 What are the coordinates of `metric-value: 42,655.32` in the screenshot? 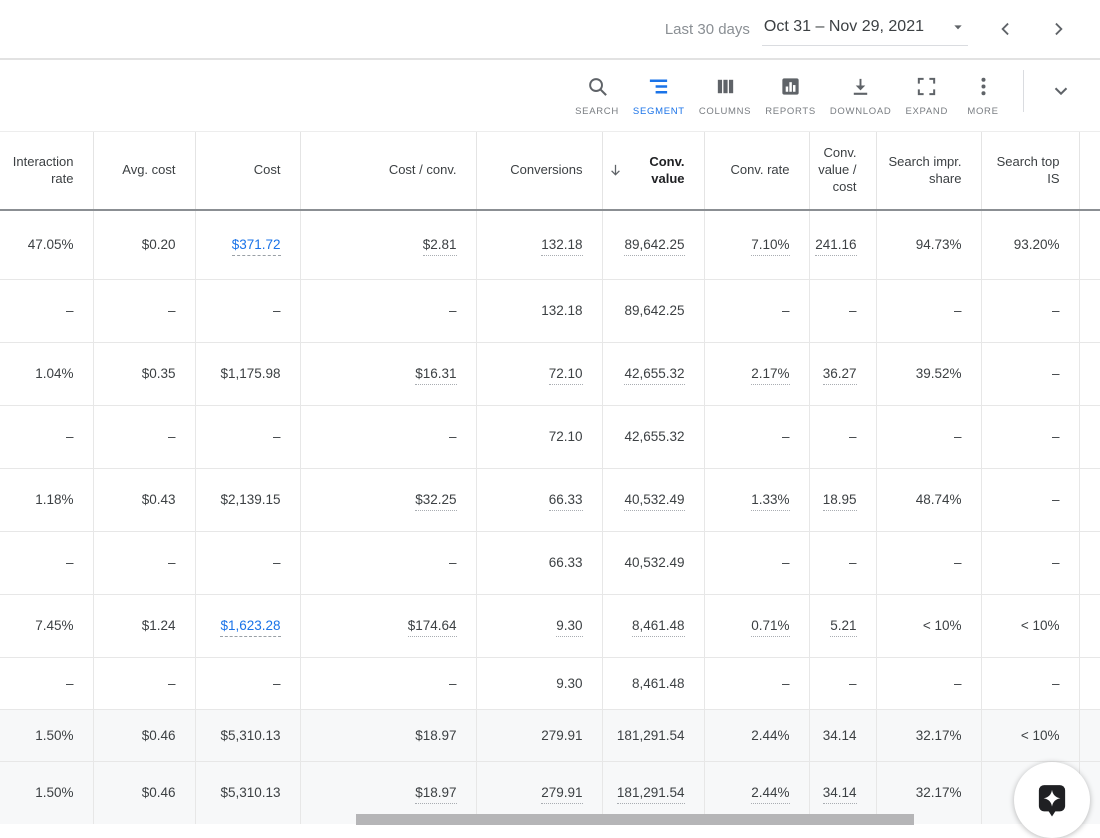 It's located at (654, 436).